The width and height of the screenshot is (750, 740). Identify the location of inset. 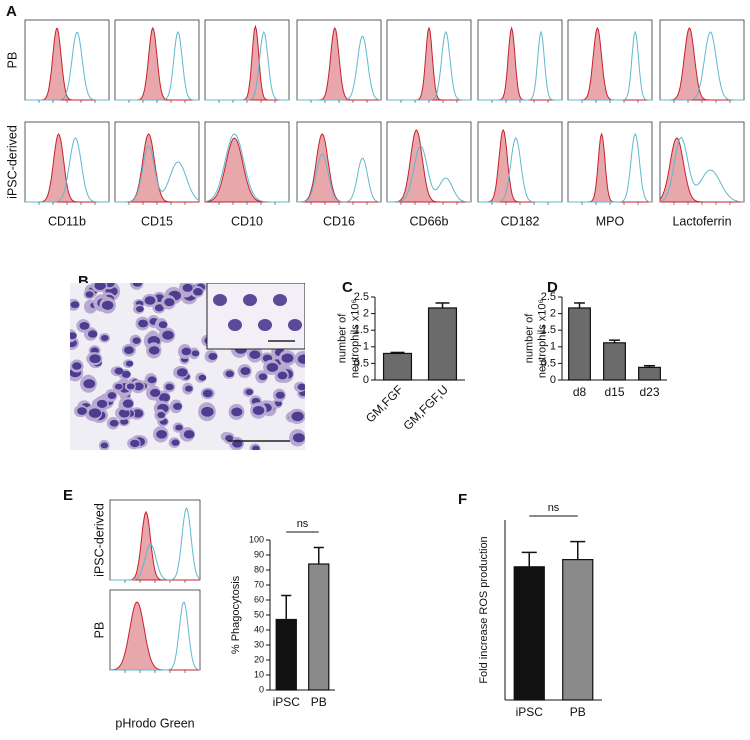
(255, 316).